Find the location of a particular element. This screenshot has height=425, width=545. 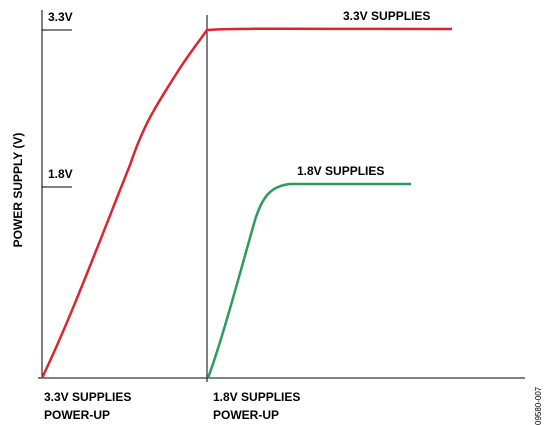

event-label: 3.3V SUPPLIES is located at coordinates (87, 397).